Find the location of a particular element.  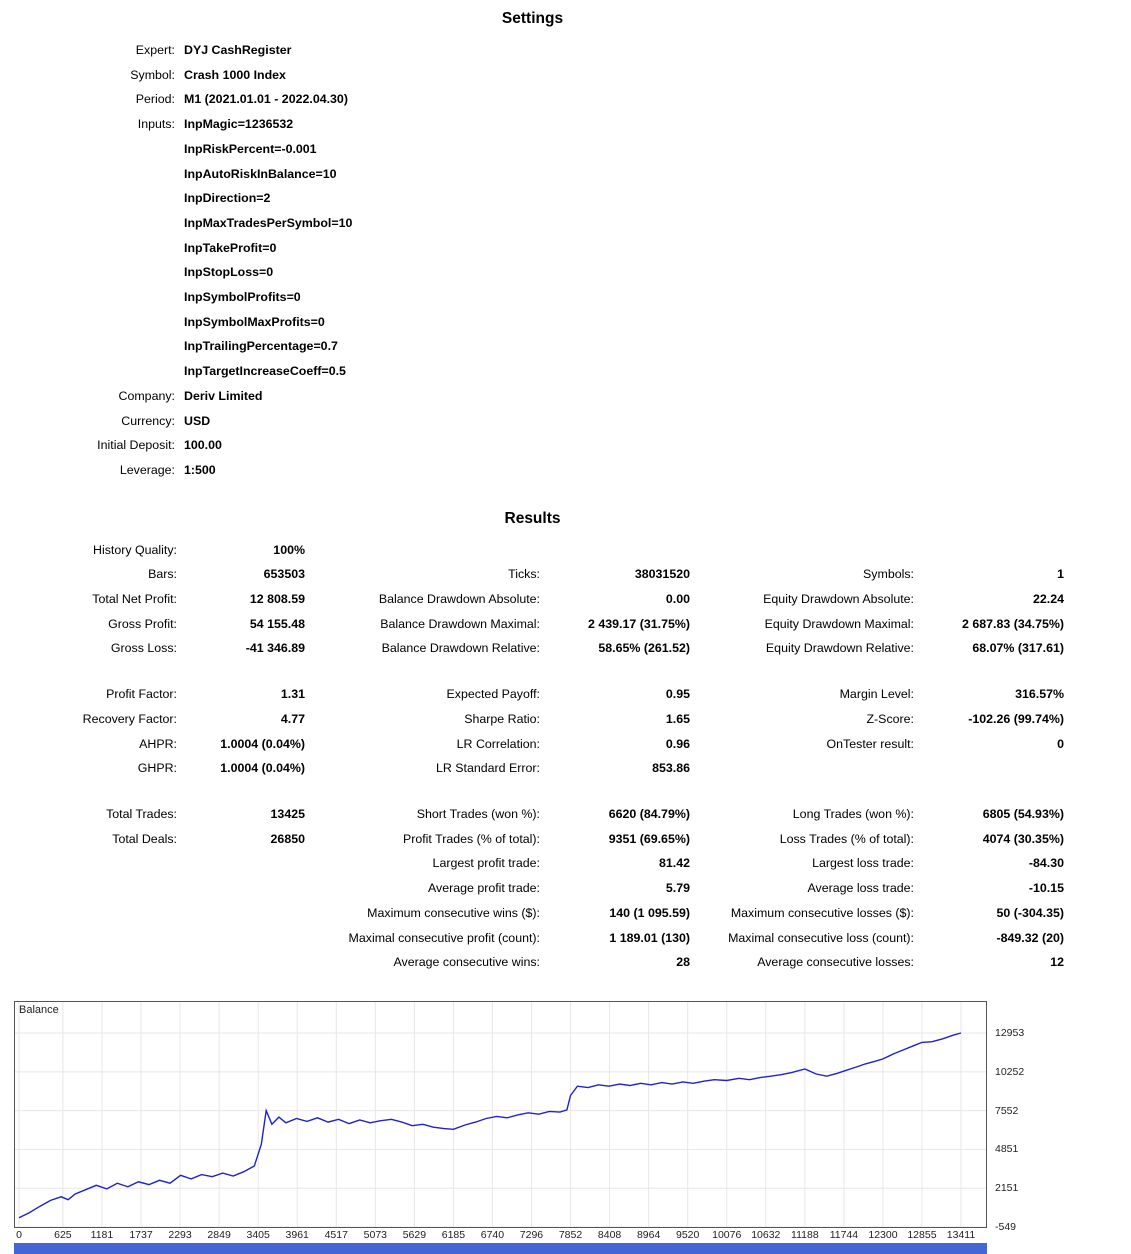

settings-row: Company: Deriv Limited is located at coordinates (532, 396).